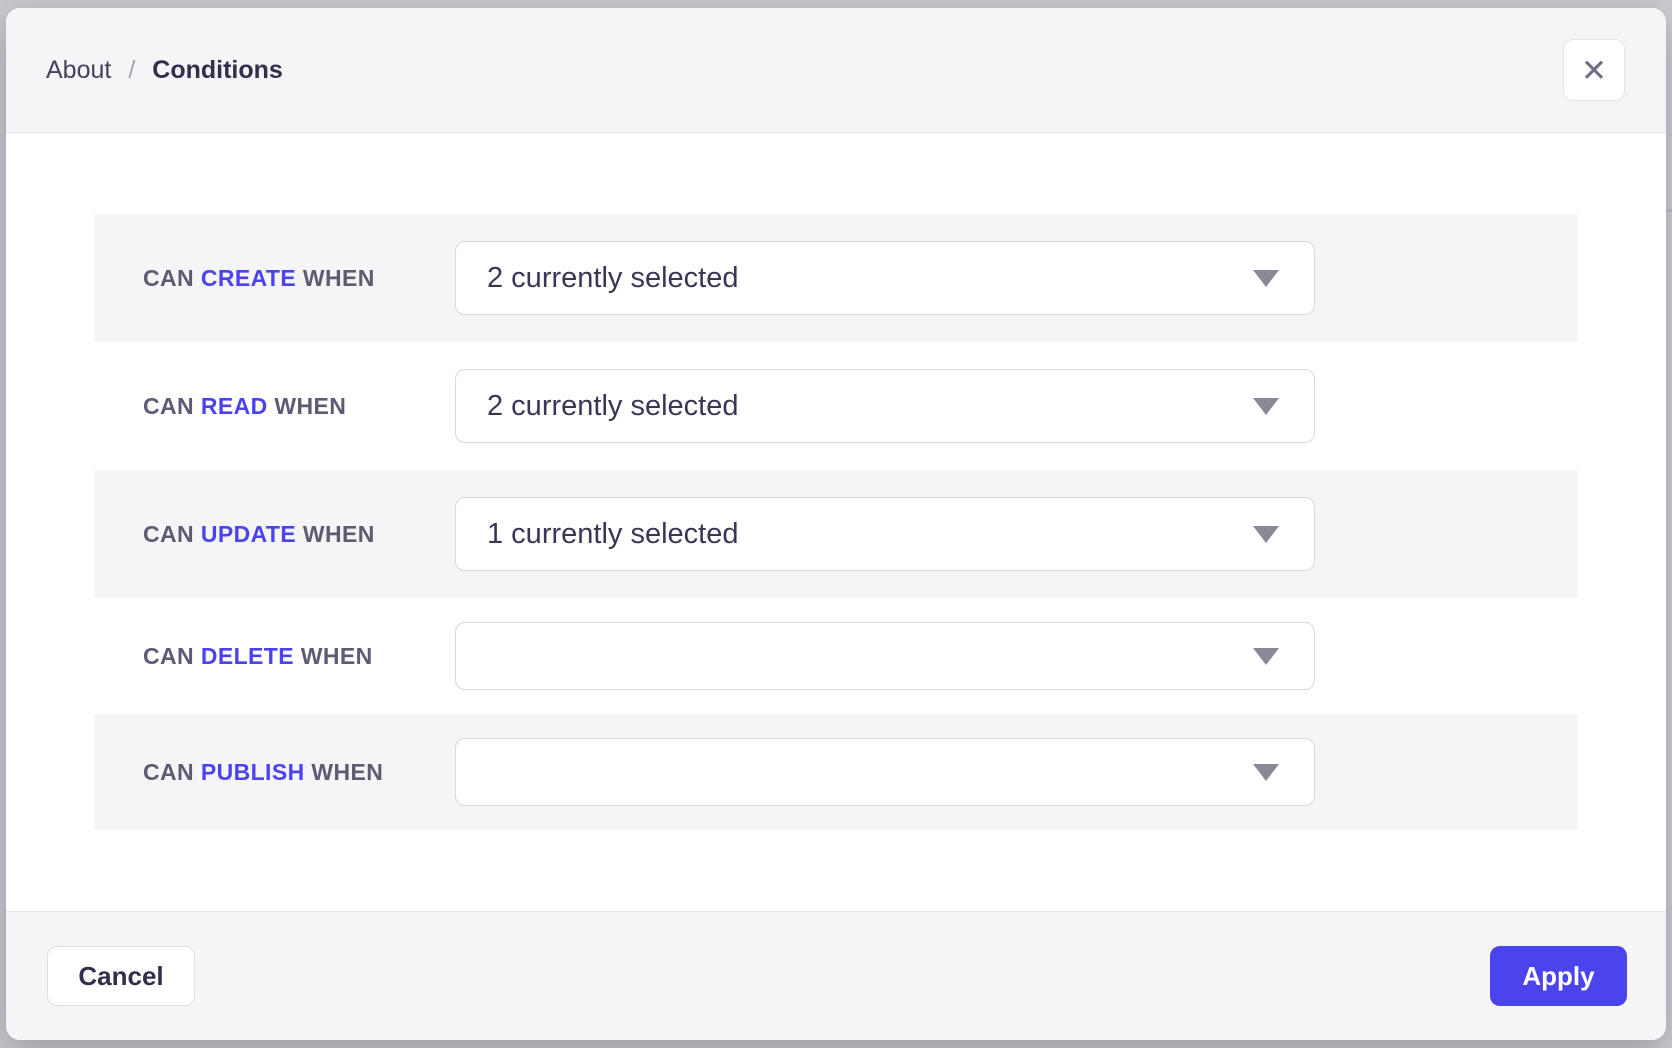  What do you see at coordinates (252, 771) in the screenshot?
I see `label-action: PUBLISH` at bounding box center [252, 771].